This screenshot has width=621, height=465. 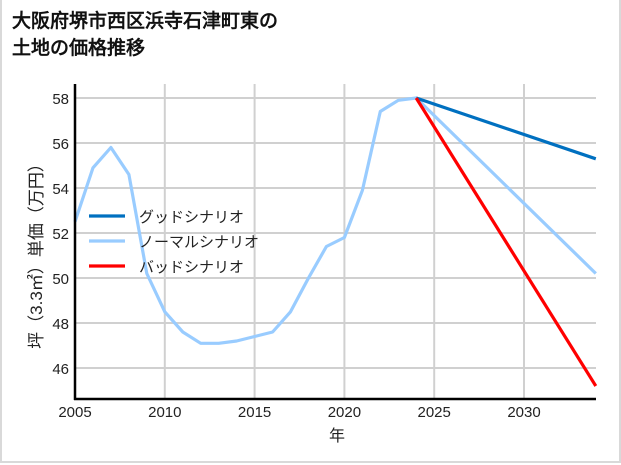 I want to click on y-tick-label: 56, so click(x=60, y=144).